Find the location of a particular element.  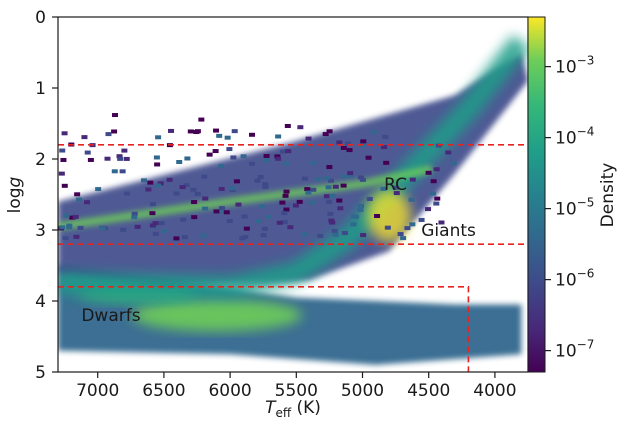

x-tick-label: 4500 is located at coordinates (428, 391).